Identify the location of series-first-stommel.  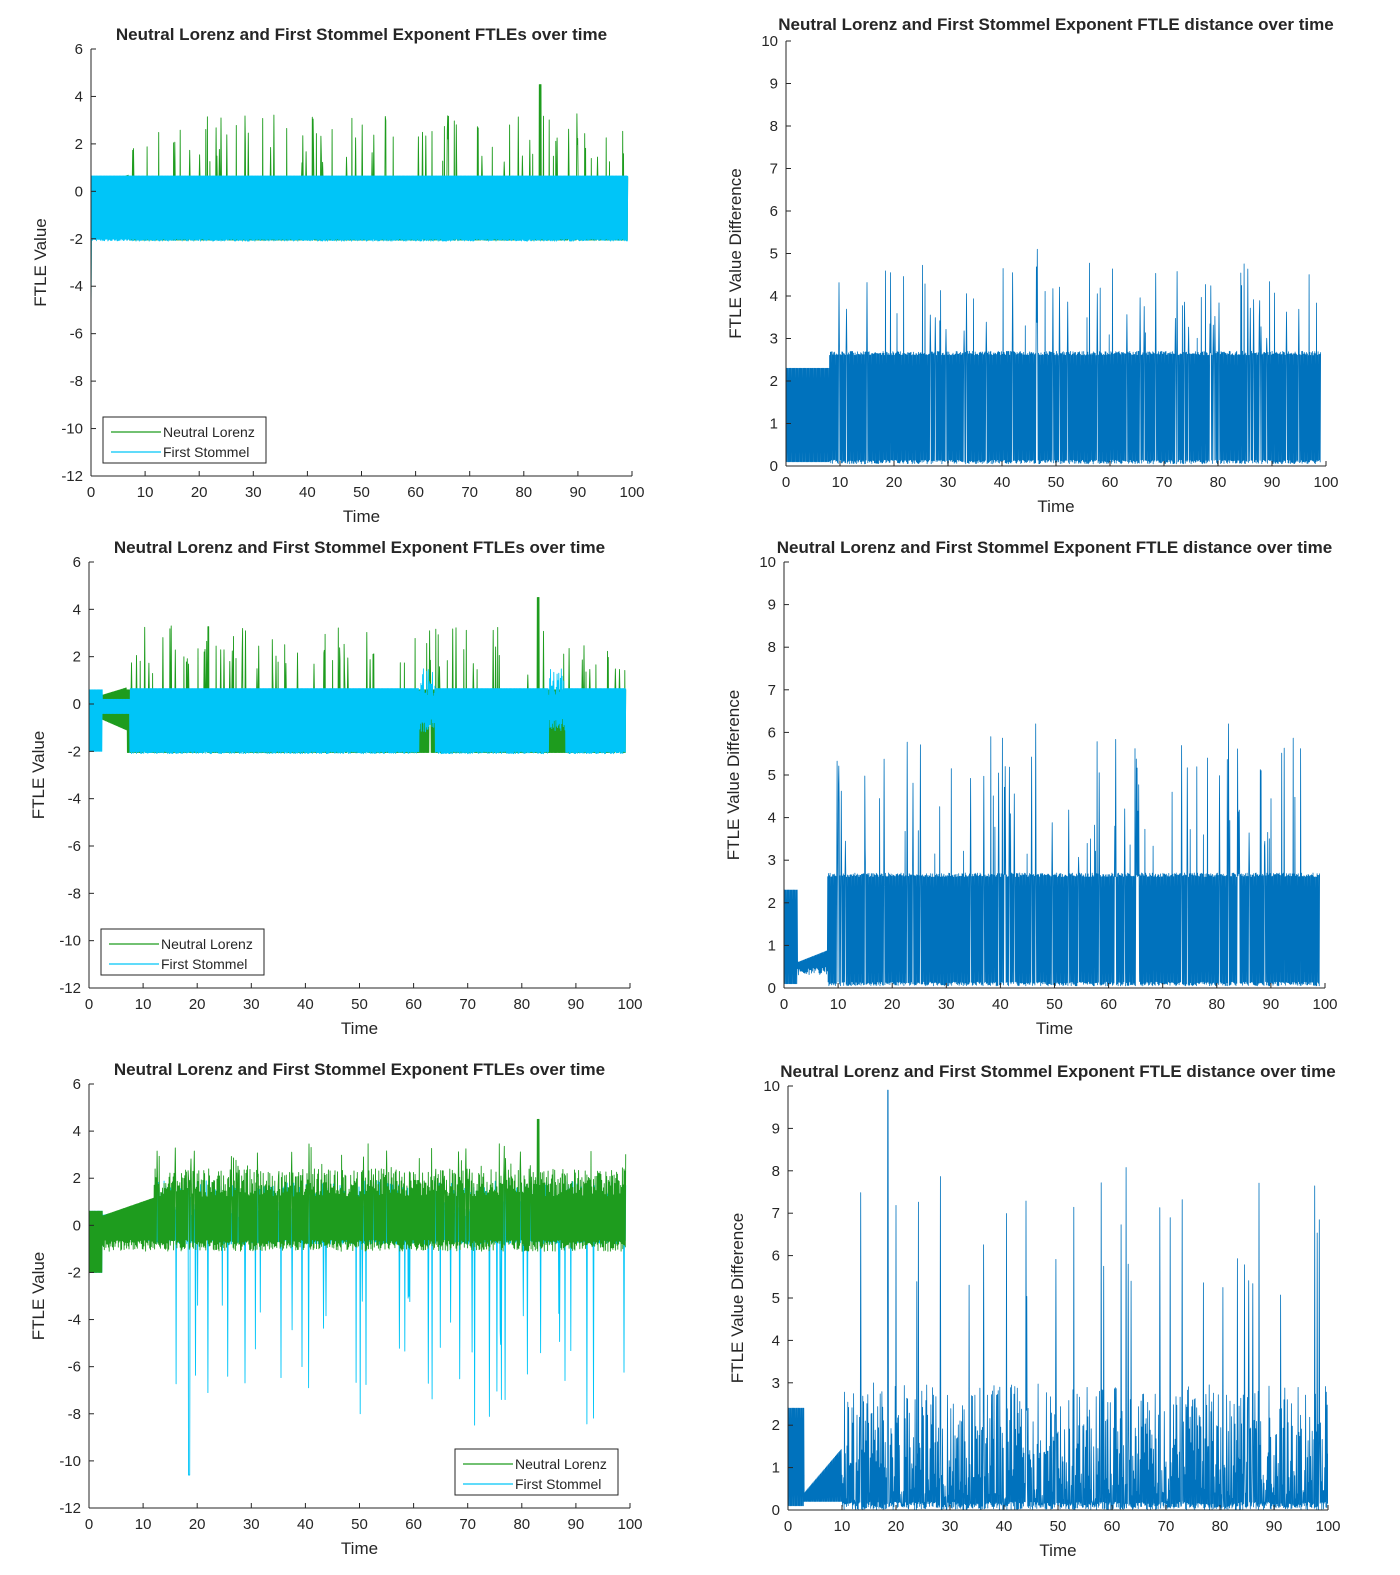
(360, 245).